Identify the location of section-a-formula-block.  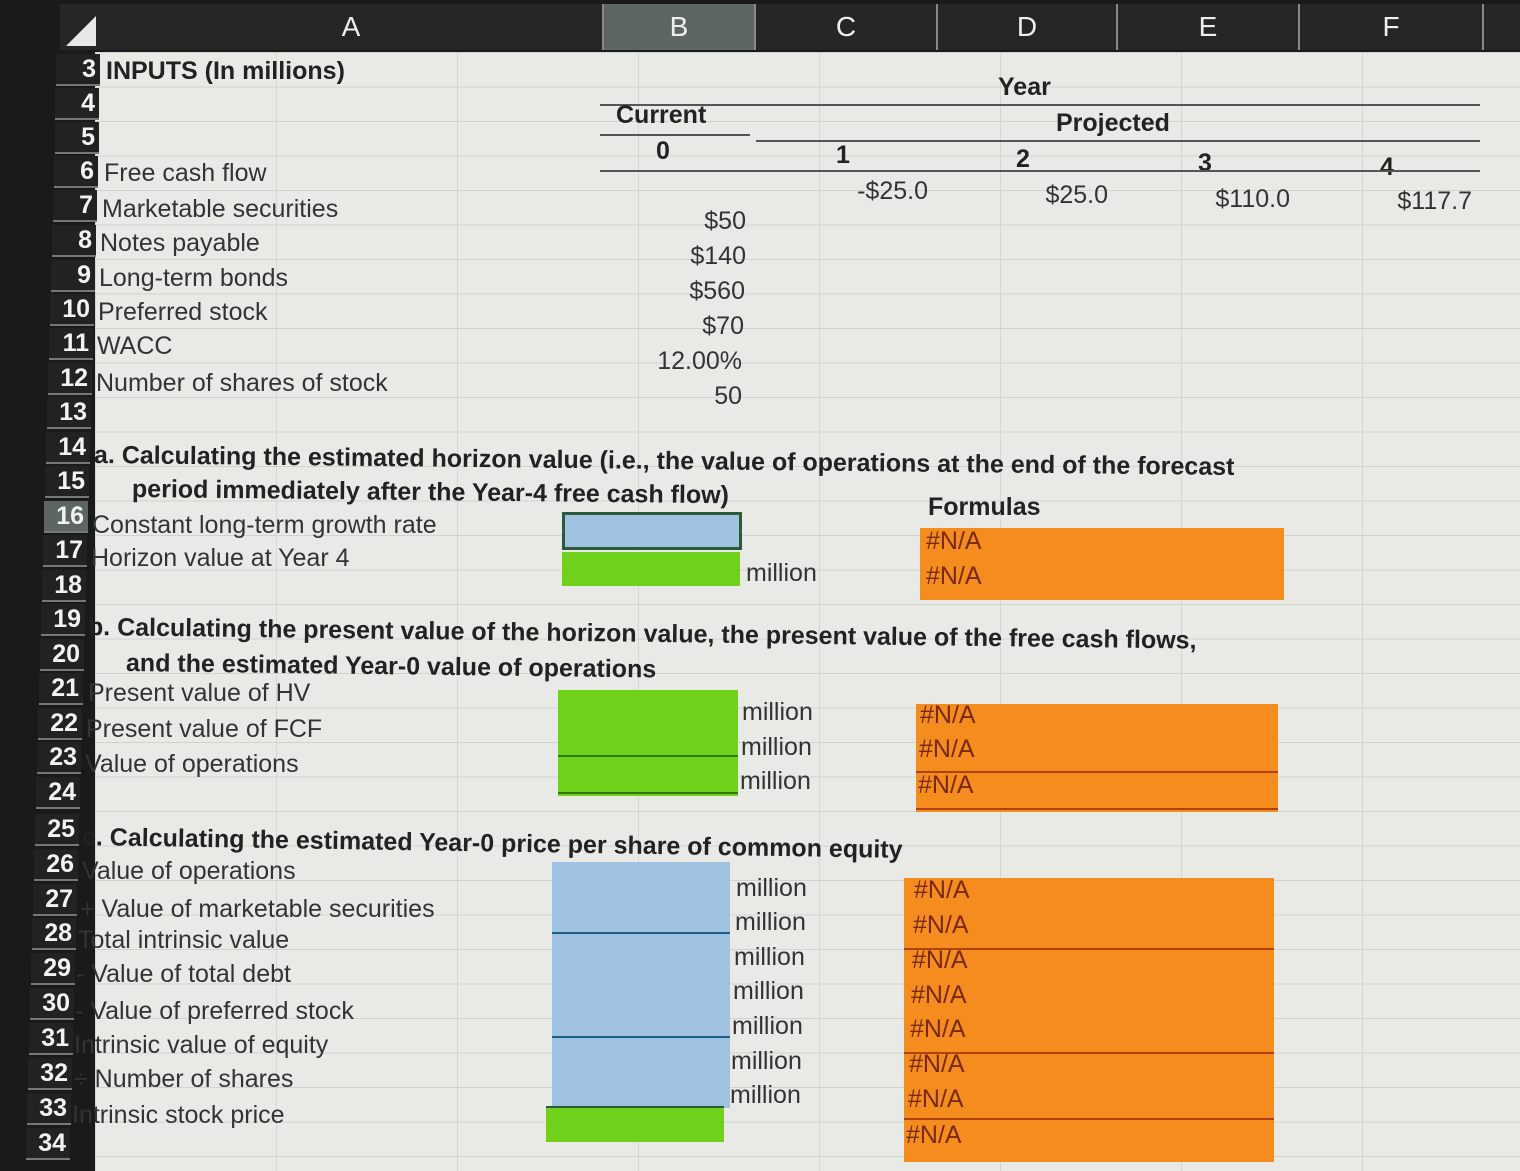
(1102, 564).